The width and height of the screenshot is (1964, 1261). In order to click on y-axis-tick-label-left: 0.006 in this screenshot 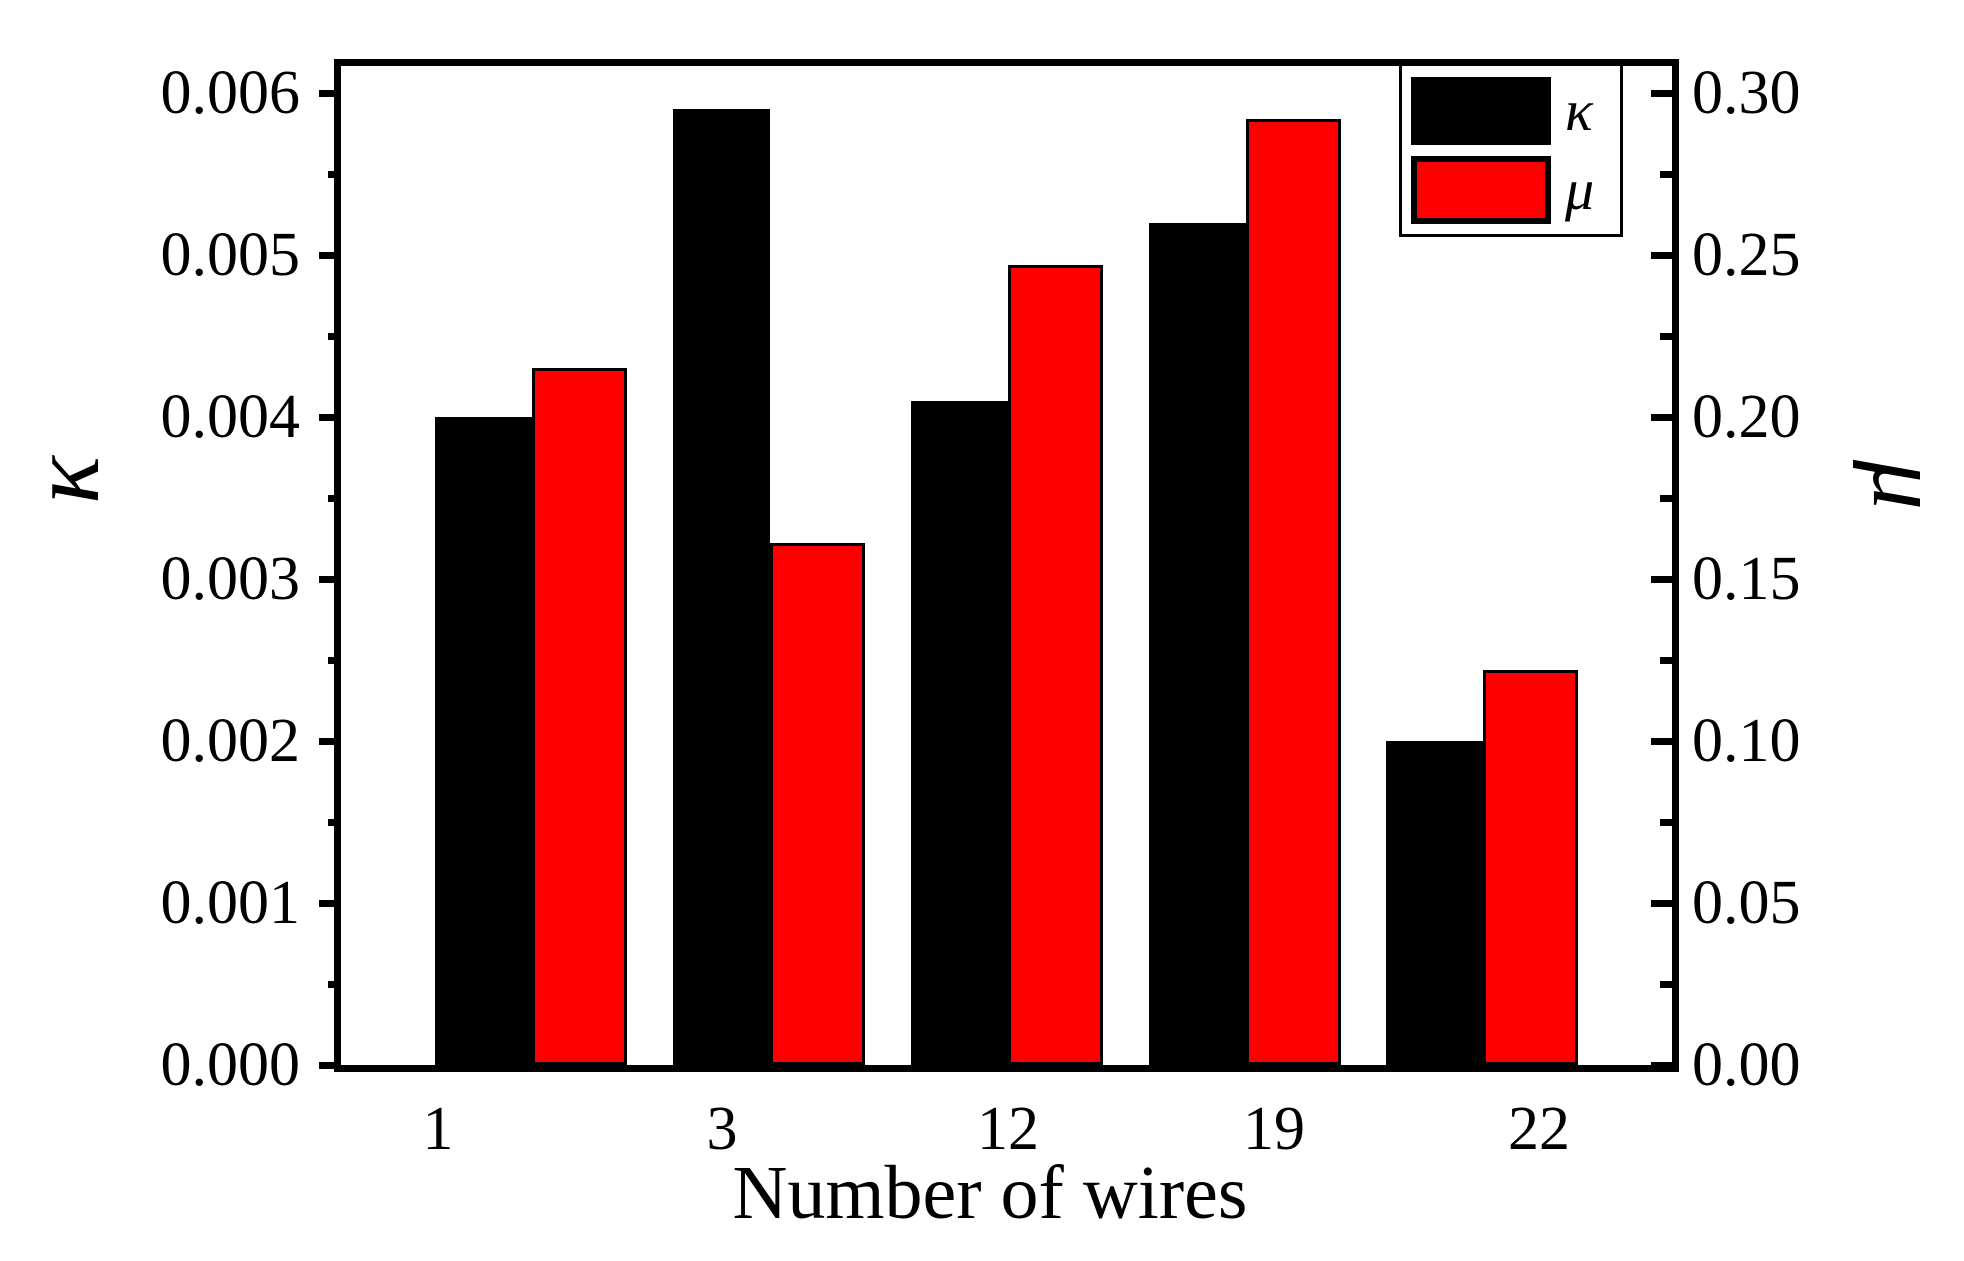, I will do `click(230, 93)`.